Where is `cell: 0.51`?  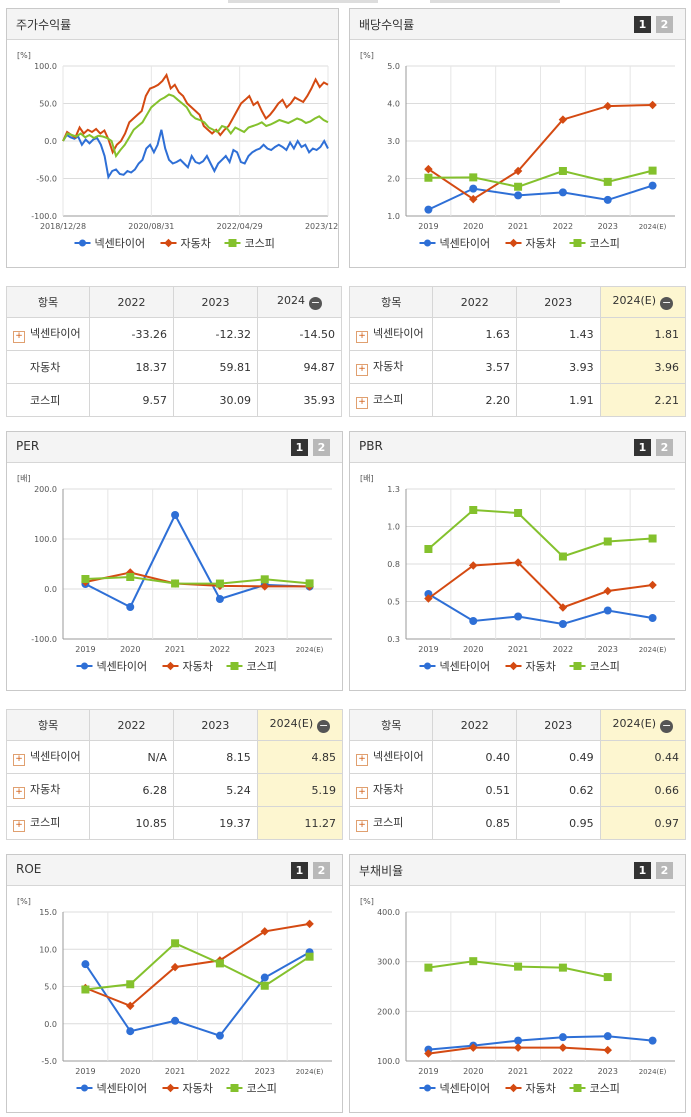 cell: 0.51 is located at coordinates (474, 790).